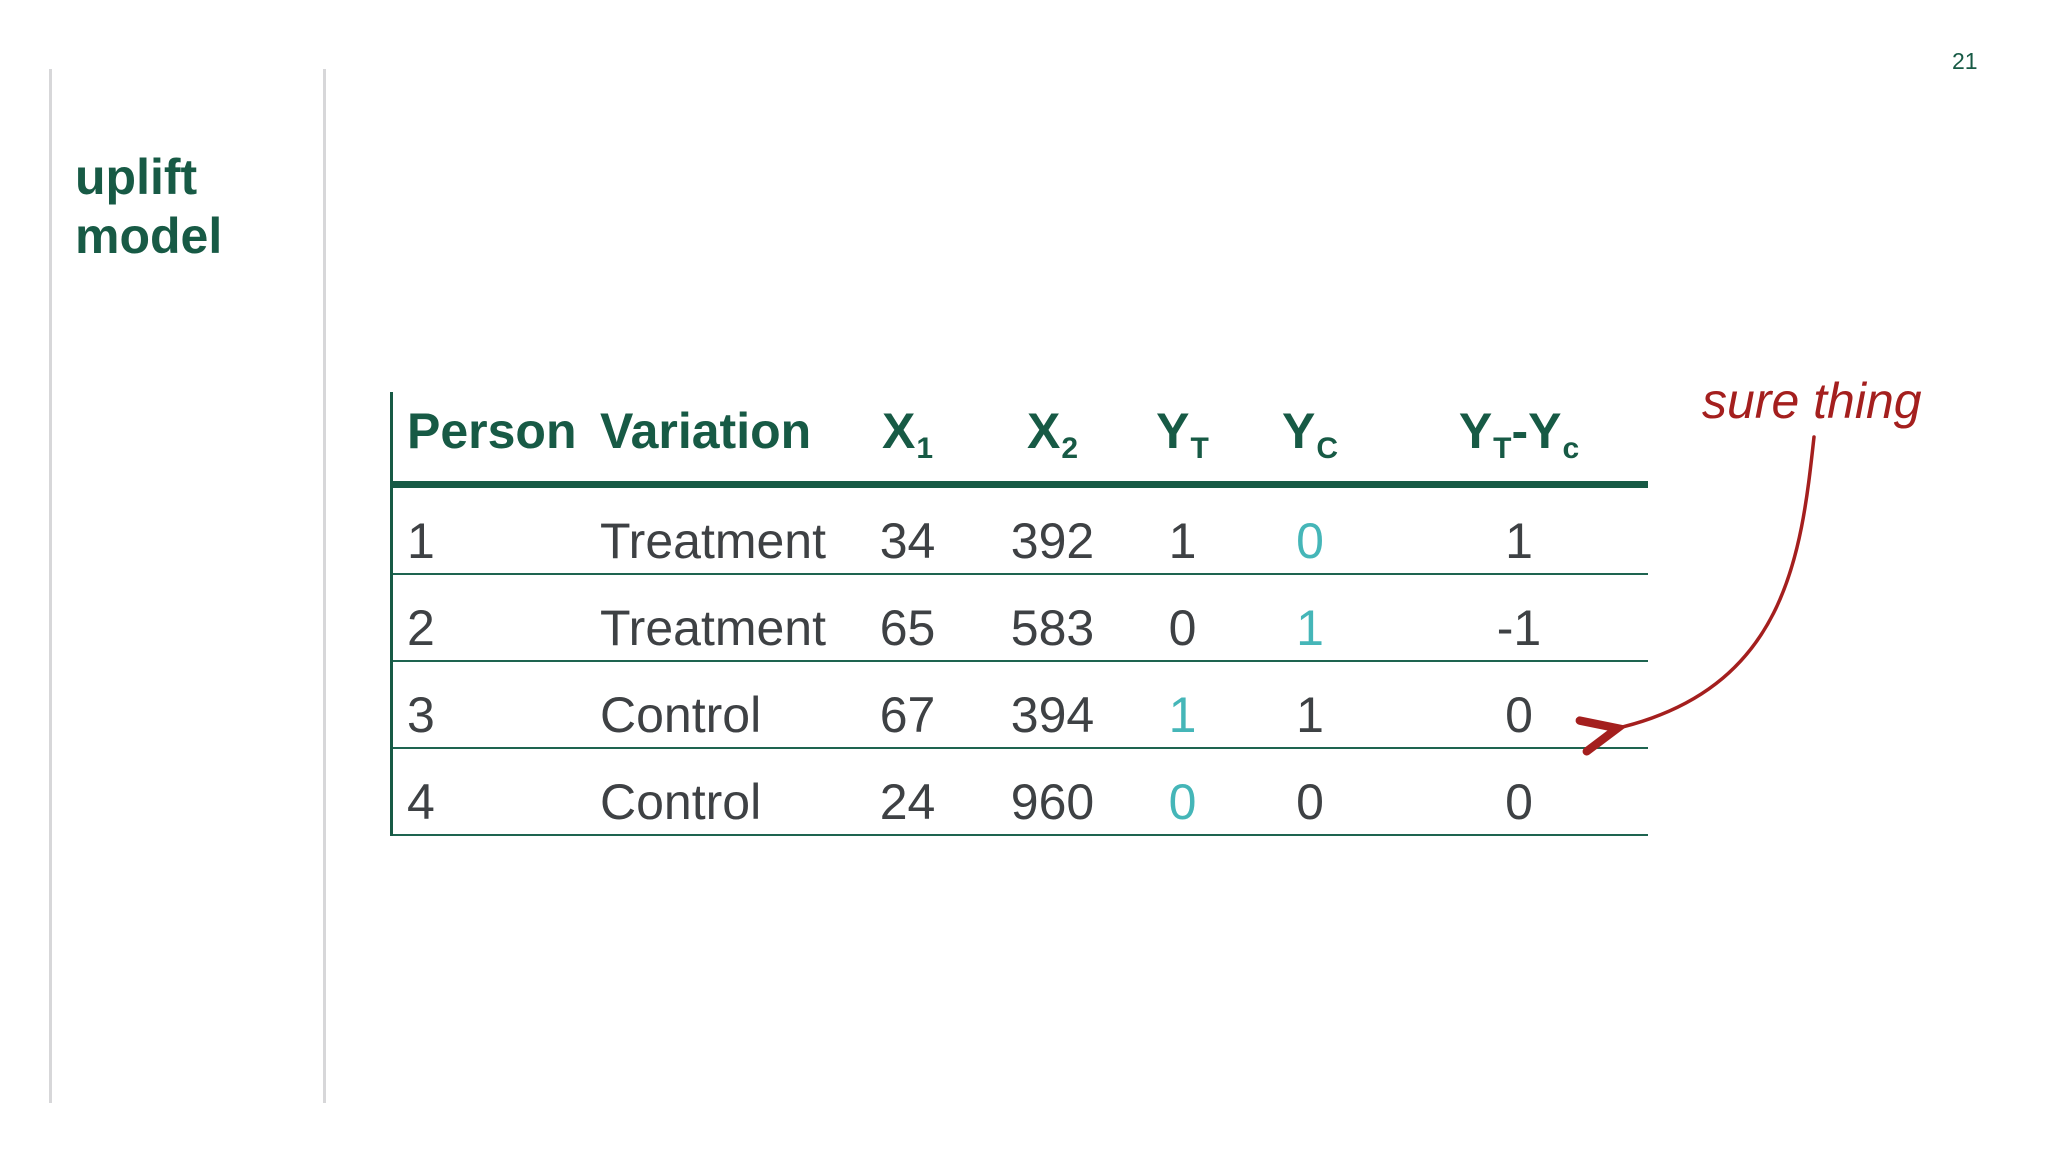 This screenshot has height=1152, width=2048. I want to click on table-row: 1 Treatment 34 392 1 0 1, so click(1020, 531).